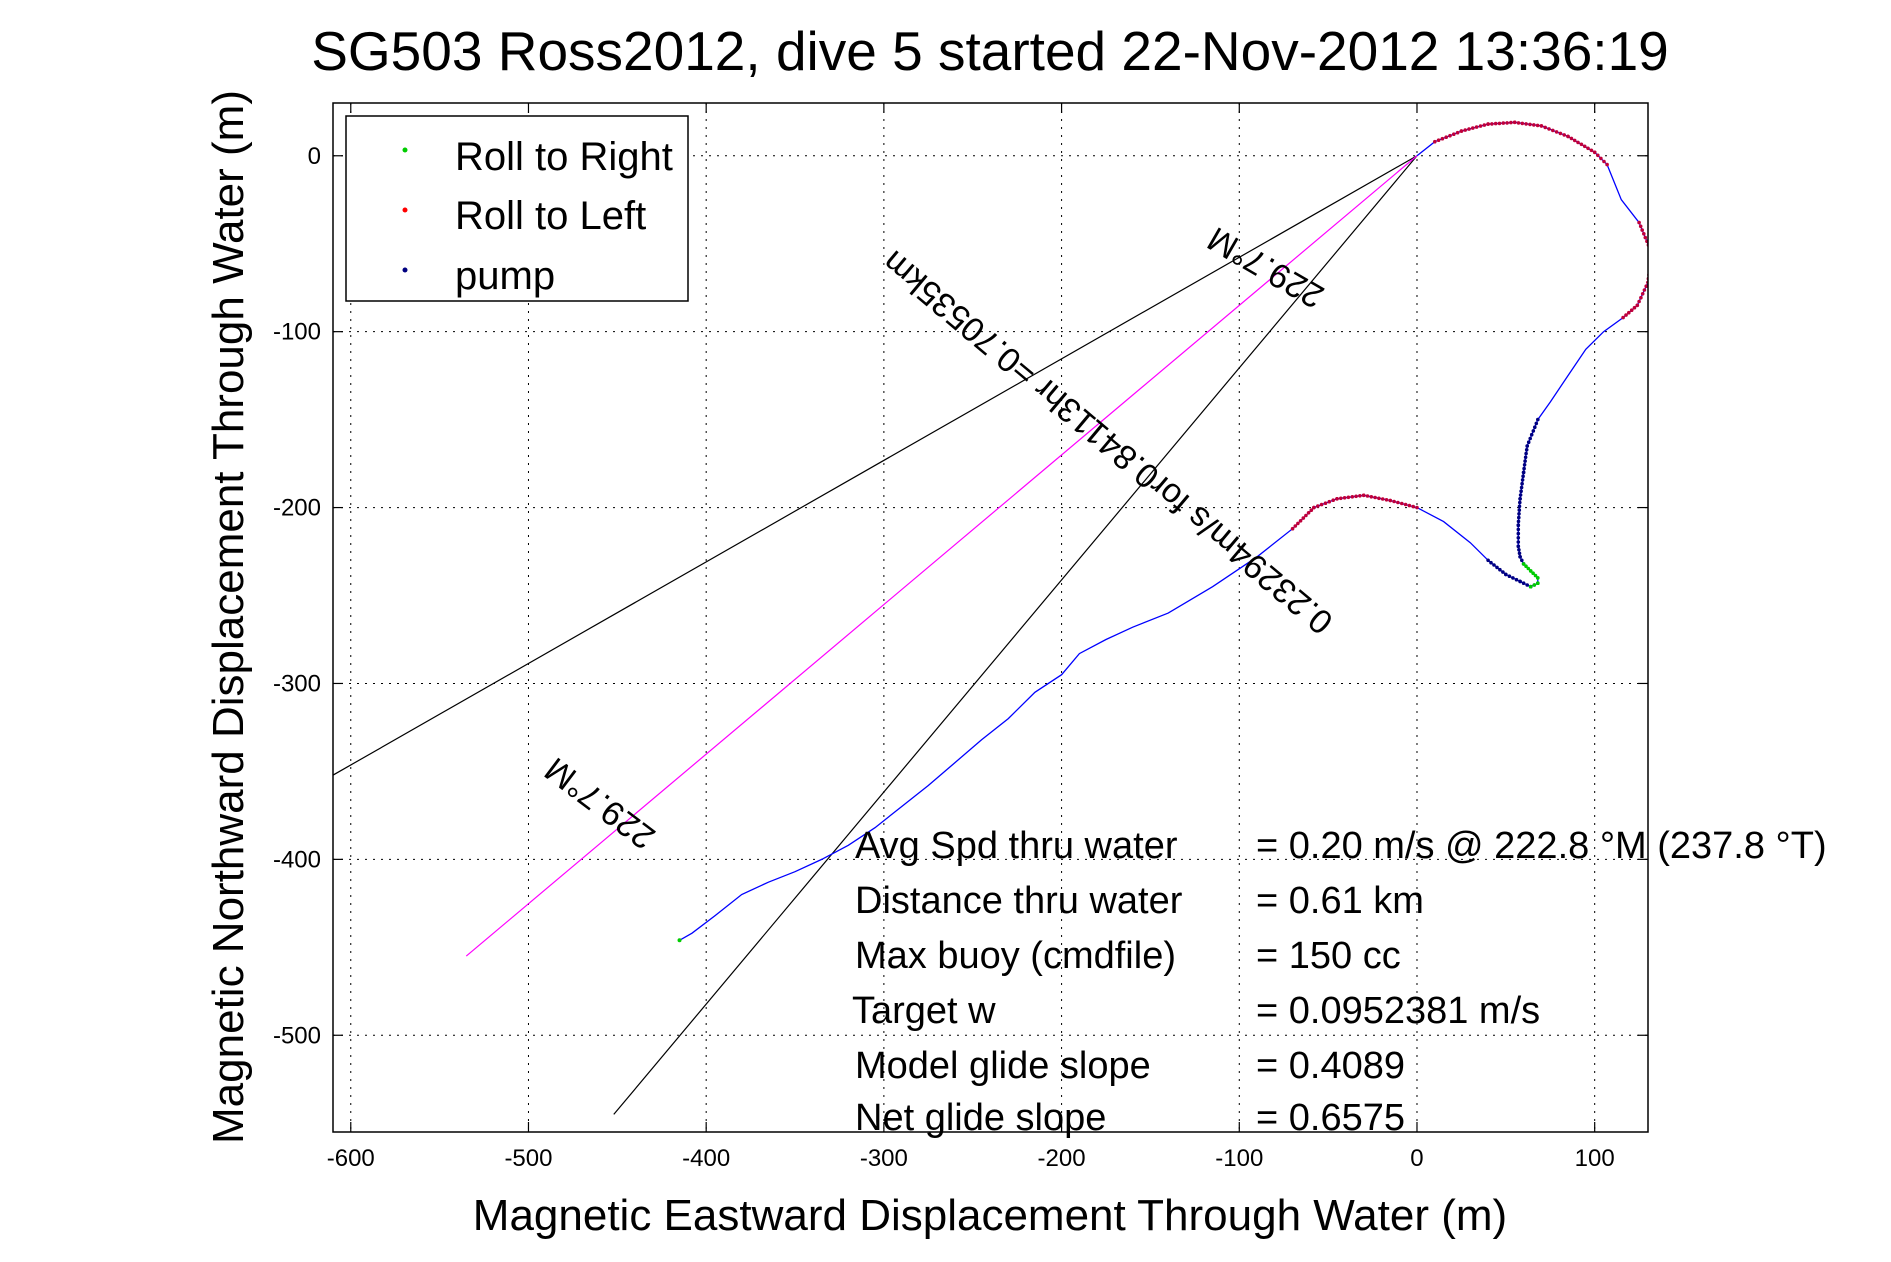 This screenshot has height=1262, width=1891. What do you see at coordinates (1328, 956) in the screenshot?
I see `stat-value-max-buoy: = 150 cc` at bounding box center [1328, 956].